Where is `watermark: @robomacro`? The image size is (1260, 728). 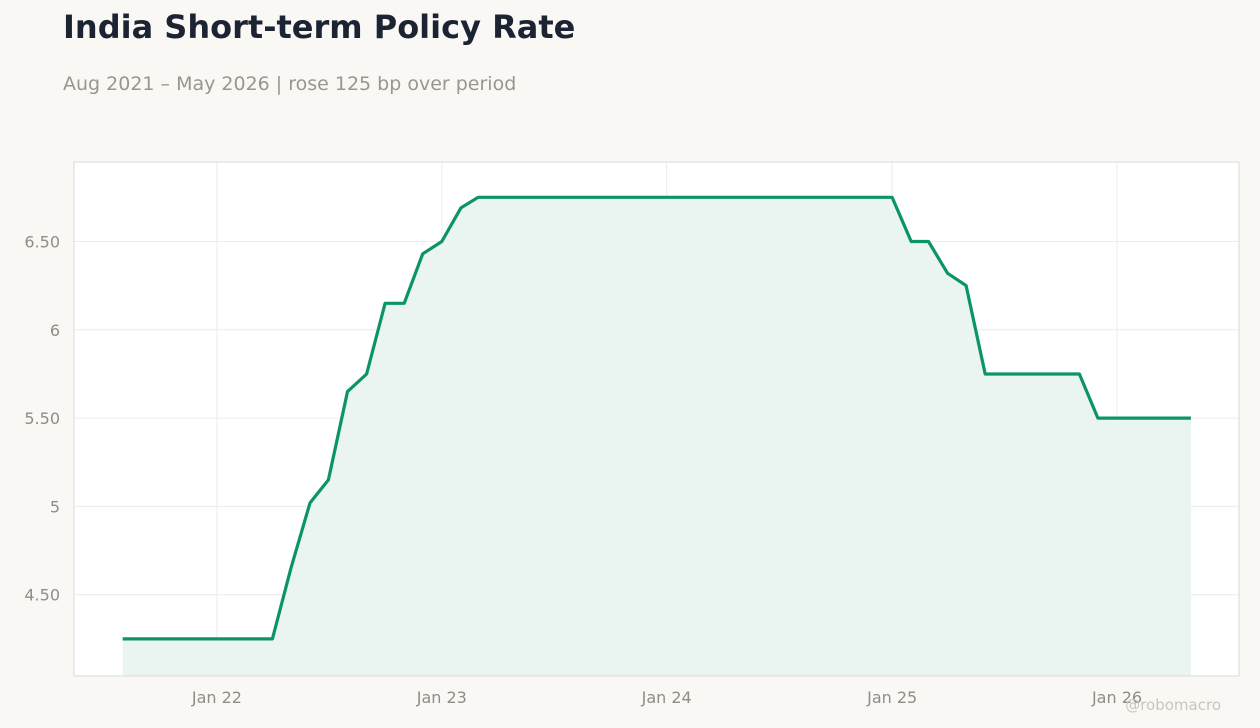
watermark: @robomacro is located at coordinates (1173, 705).